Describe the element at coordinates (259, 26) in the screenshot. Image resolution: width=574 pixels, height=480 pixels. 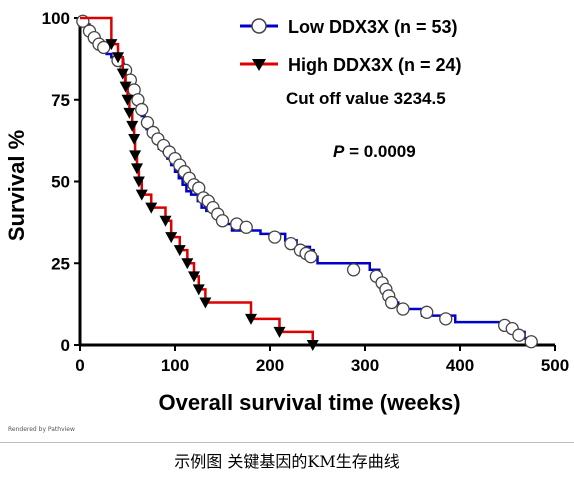
I see `legend-marker-low` at that location.